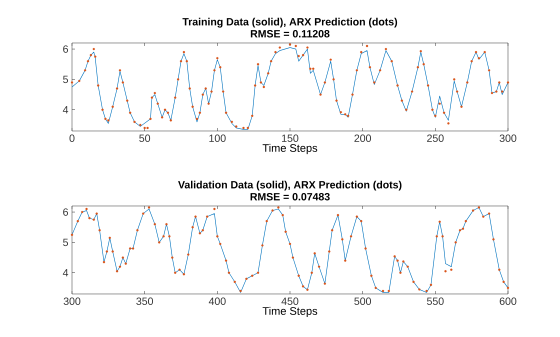 Image resolution: width=560 pixels, height=337 pixels. Describe the element at coordinates (217, 301) in the screenshot. I see `x-tick-label: 400` at that location.